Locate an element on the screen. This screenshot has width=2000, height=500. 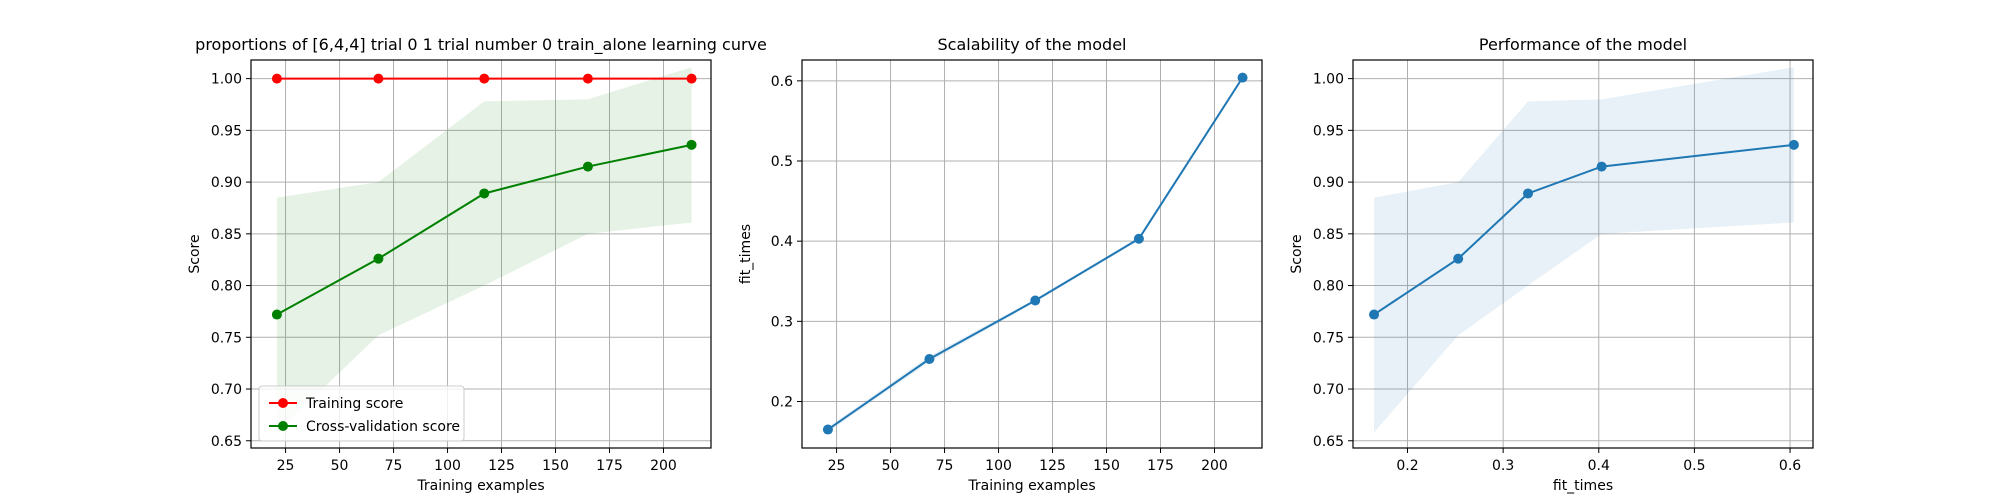
y-axis-label: fit_times is located at coordinates (746, 254).